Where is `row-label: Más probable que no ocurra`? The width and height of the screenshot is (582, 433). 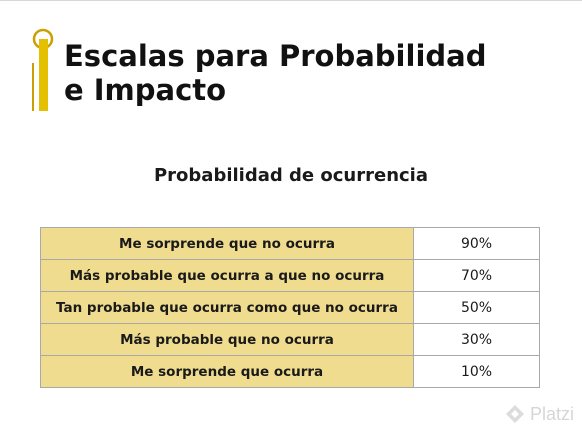
row-label: Más probable que no ocurra is located at coordinates (227, 339).